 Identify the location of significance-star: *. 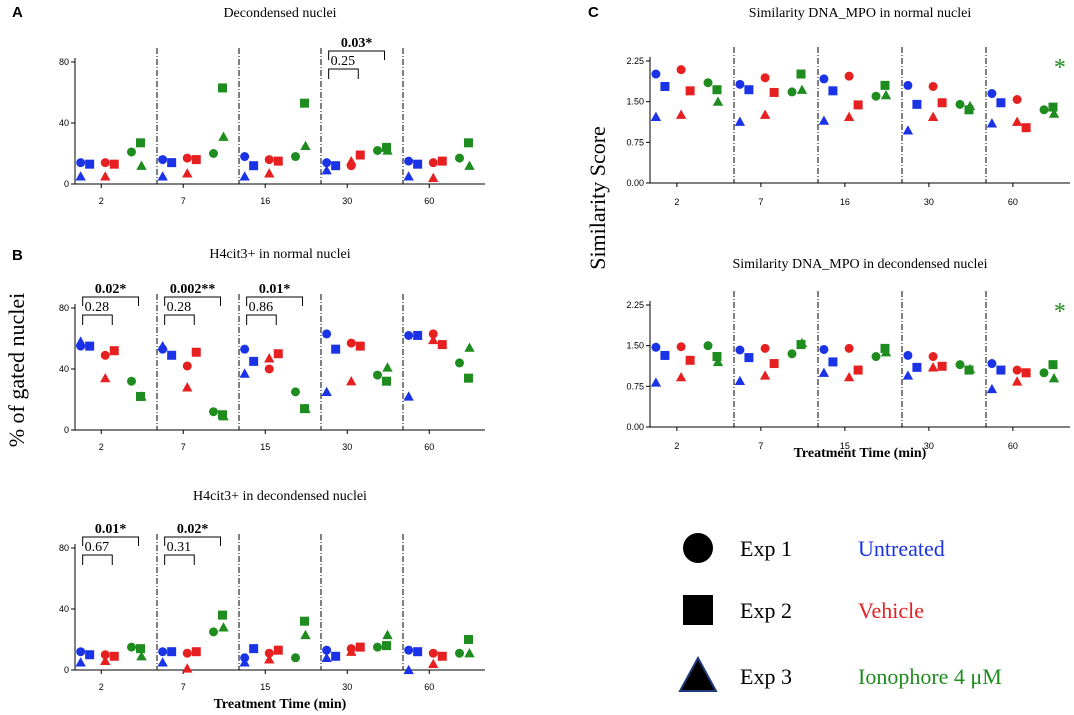
(1060, 312).